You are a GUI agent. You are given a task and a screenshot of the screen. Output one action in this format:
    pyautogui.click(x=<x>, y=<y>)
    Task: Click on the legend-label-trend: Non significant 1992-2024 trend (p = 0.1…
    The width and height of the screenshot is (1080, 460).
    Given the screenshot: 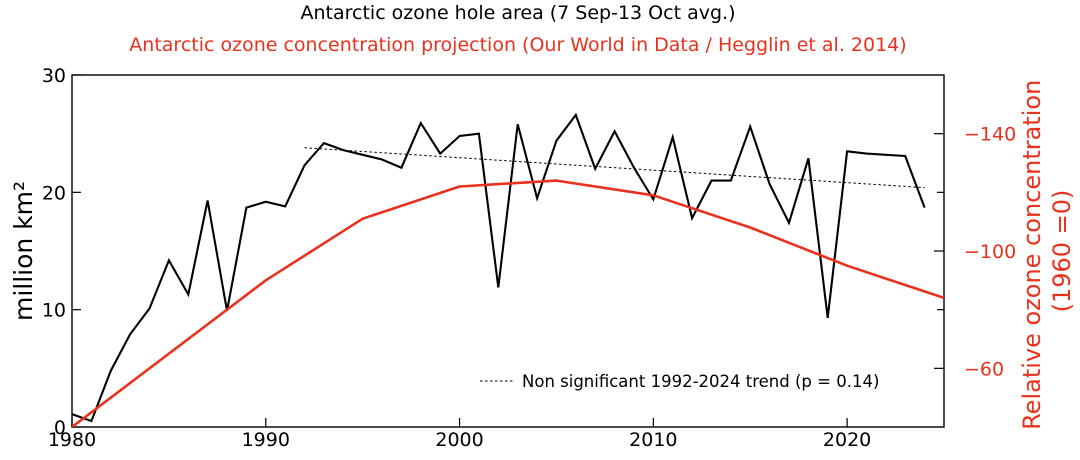 What is the action you would take?
    pyautogui.click(x=700, y=381)
    